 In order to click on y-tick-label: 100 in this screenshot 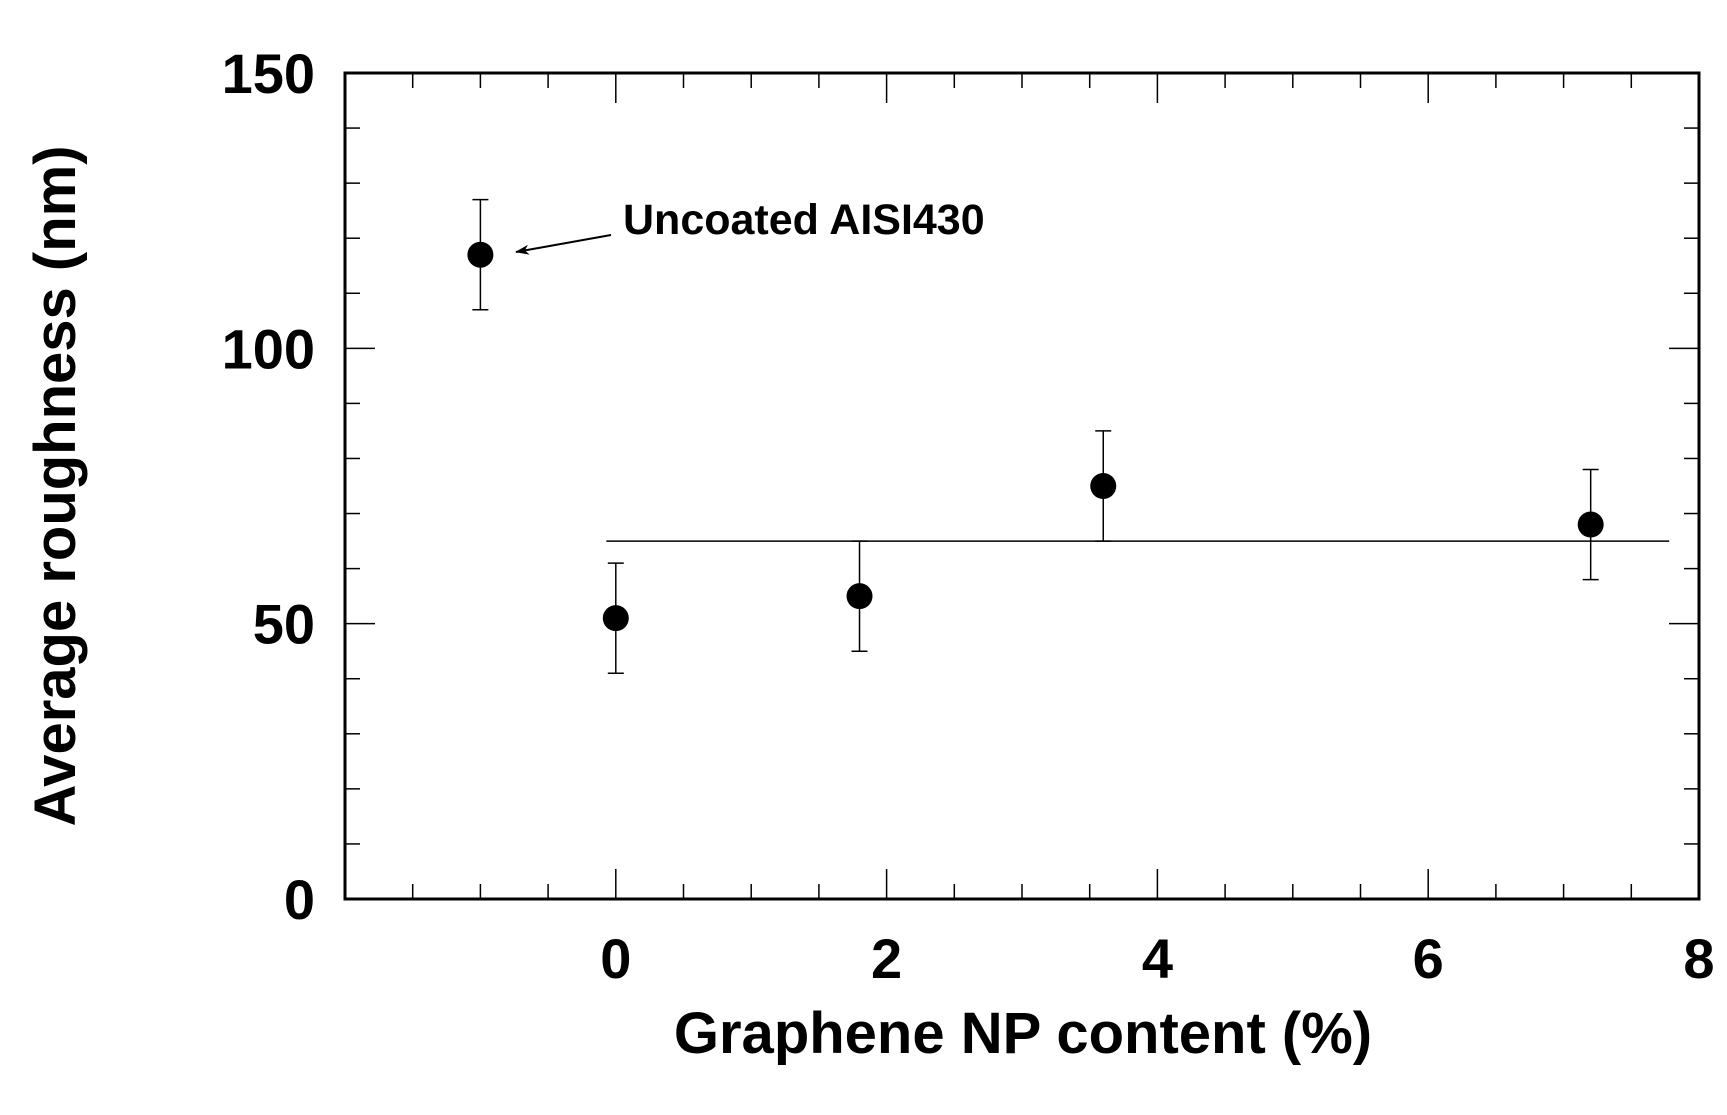, I will do `click(268, 348)`.